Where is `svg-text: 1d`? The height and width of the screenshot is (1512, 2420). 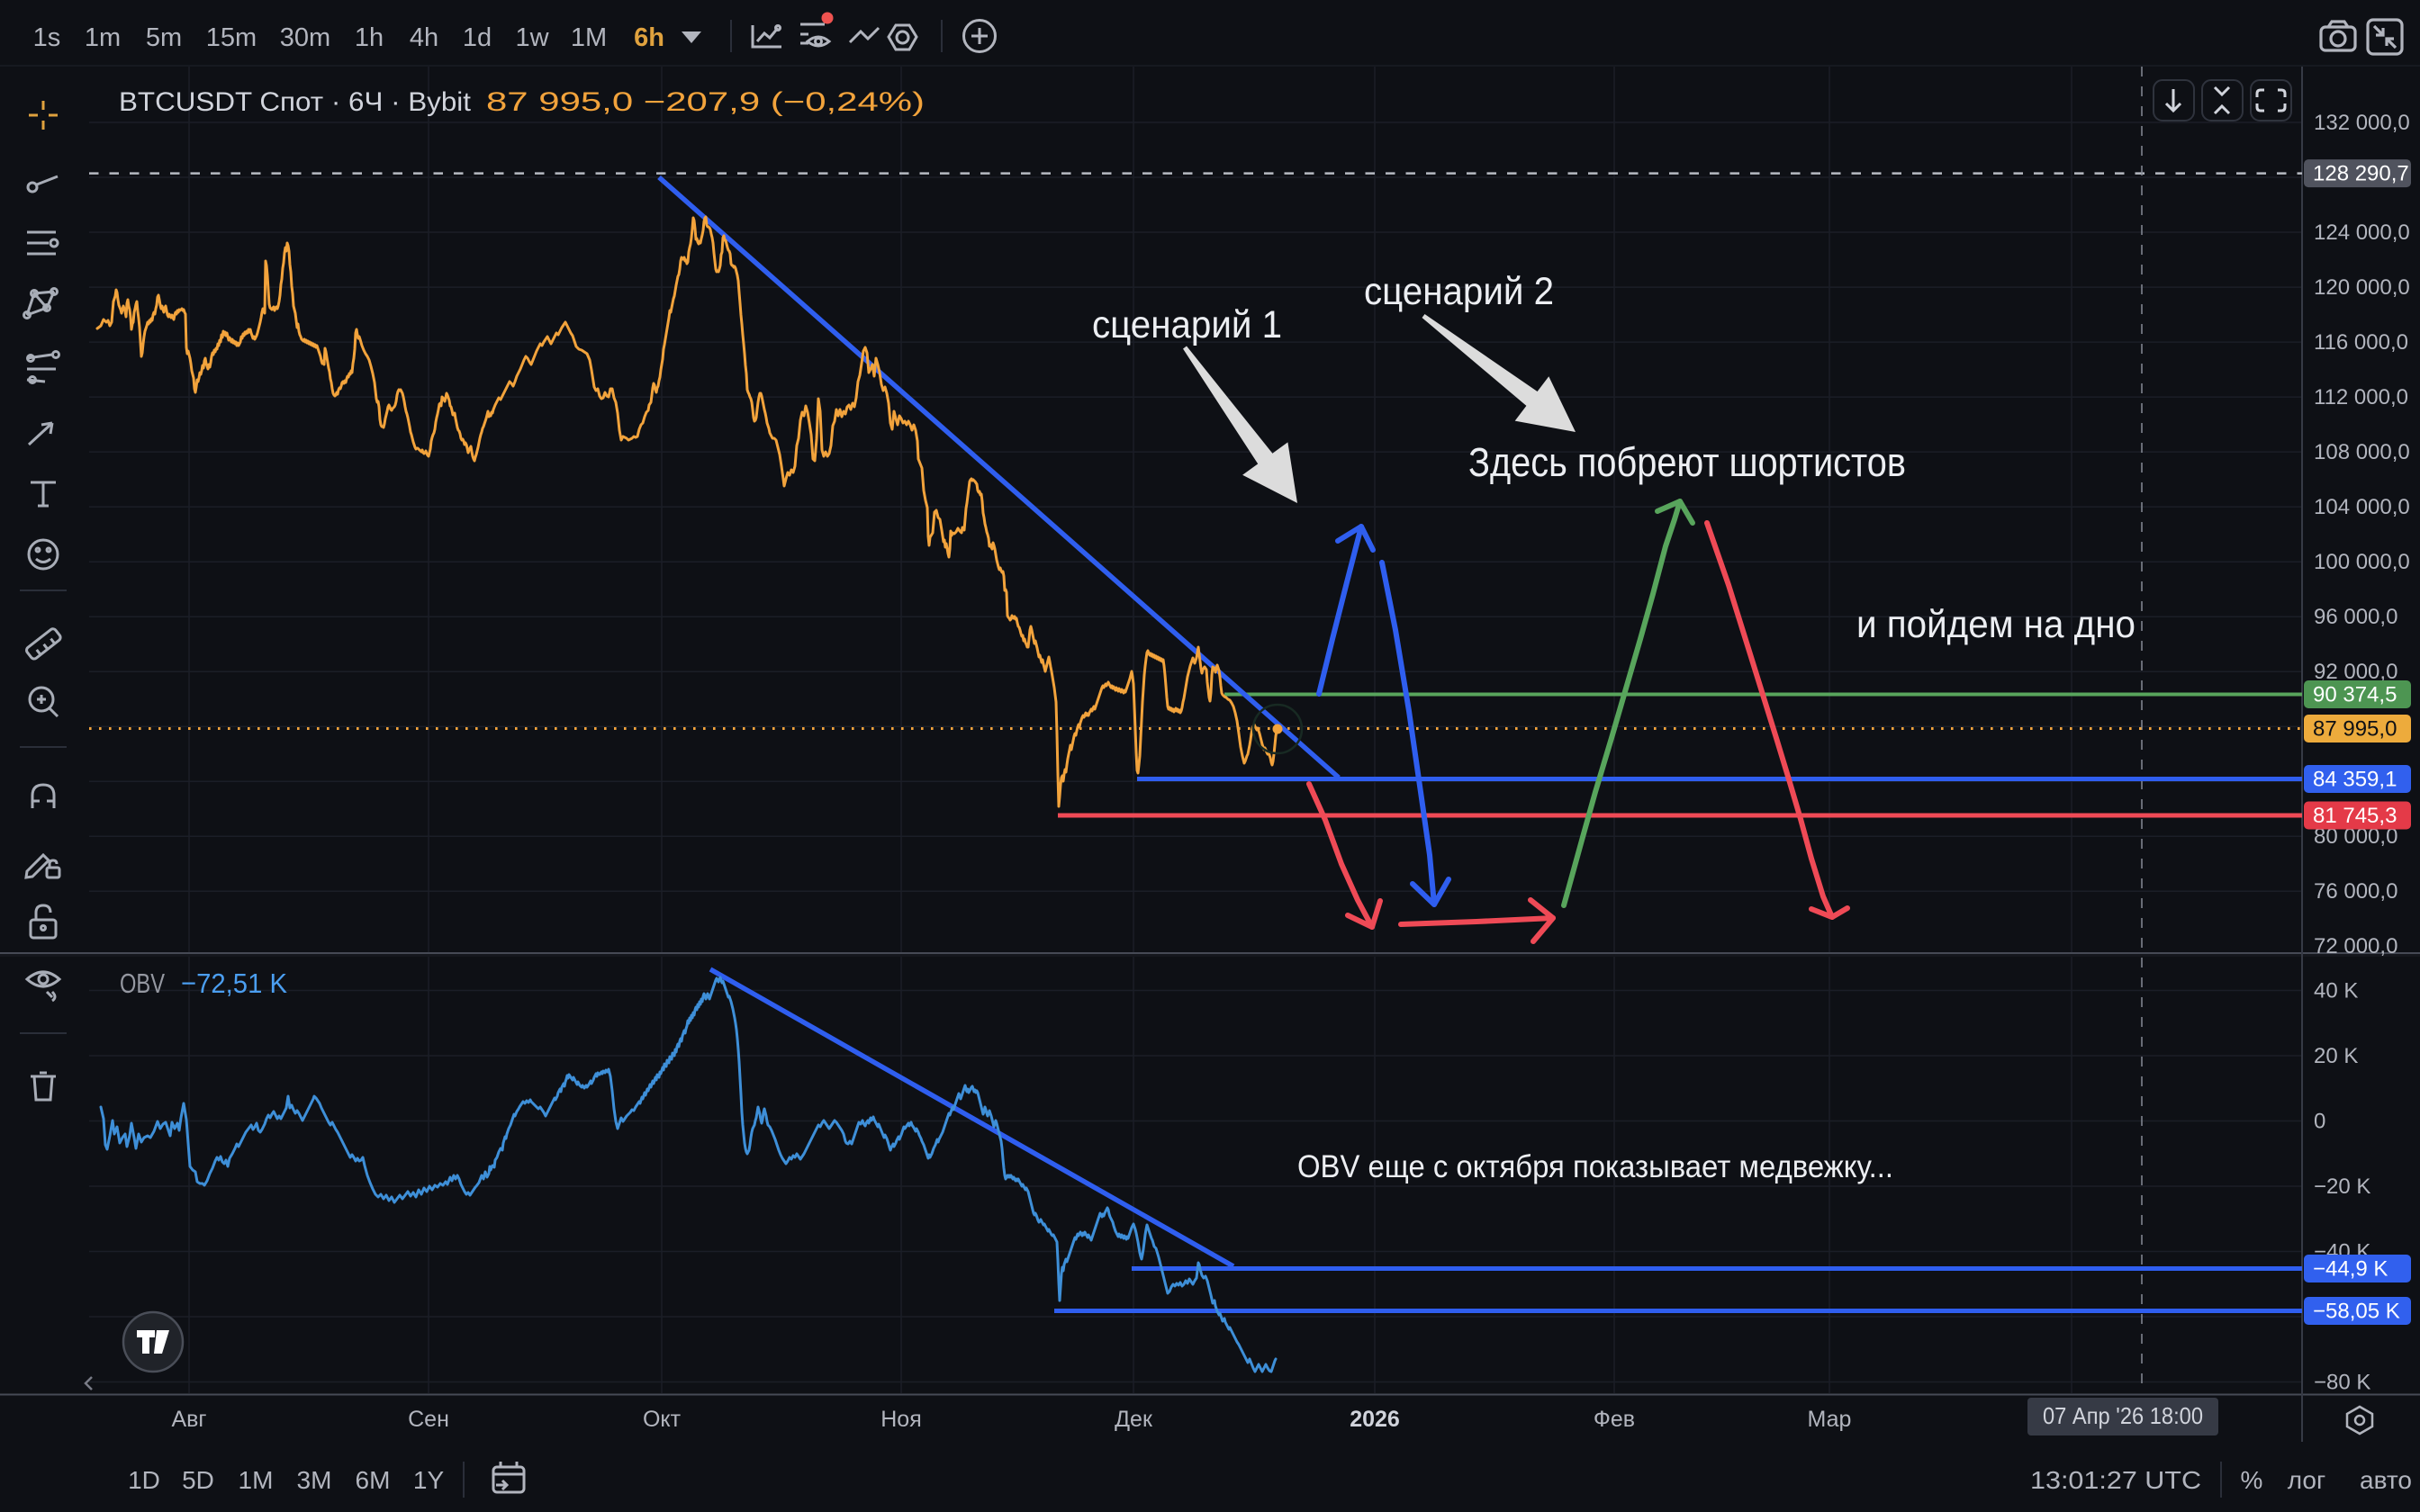 svg-text: 1d is located at coordinates (477, 38).